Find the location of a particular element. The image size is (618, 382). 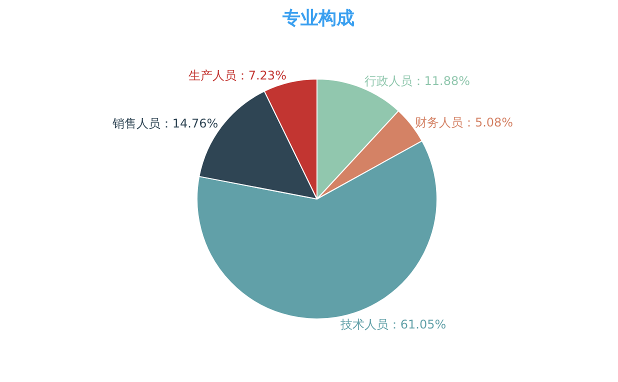

slice-label: 生产人员：7.23% is located at coordinates (237, 75).